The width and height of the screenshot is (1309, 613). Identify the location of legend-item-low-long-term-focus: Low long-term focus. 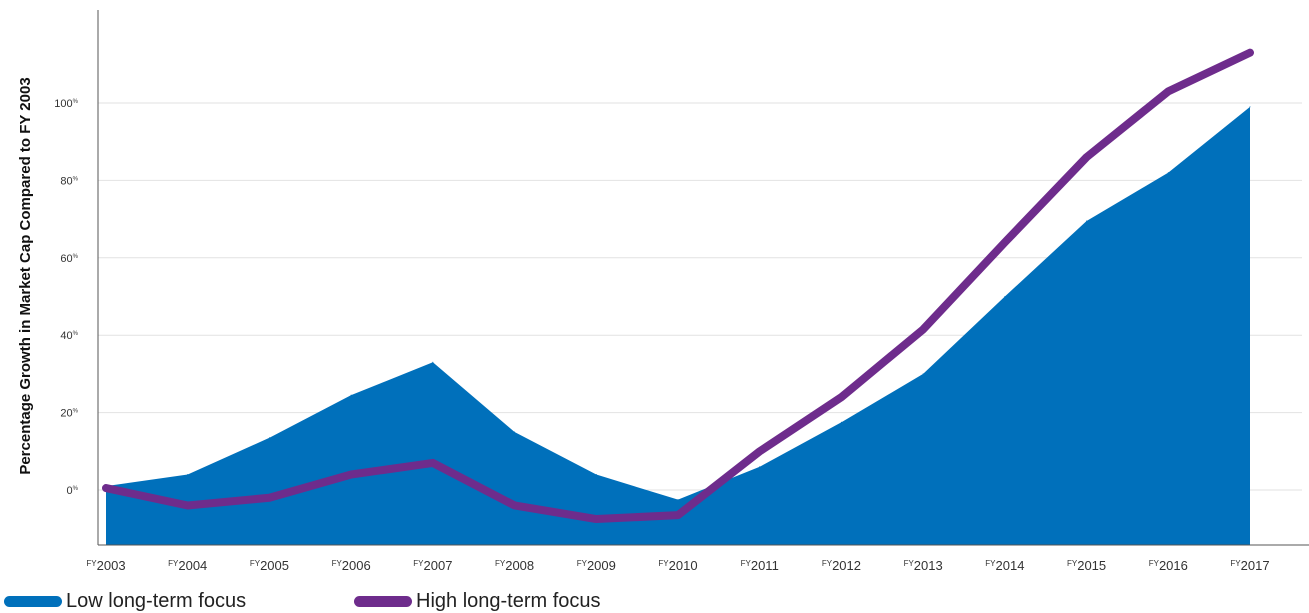
(125, 601).